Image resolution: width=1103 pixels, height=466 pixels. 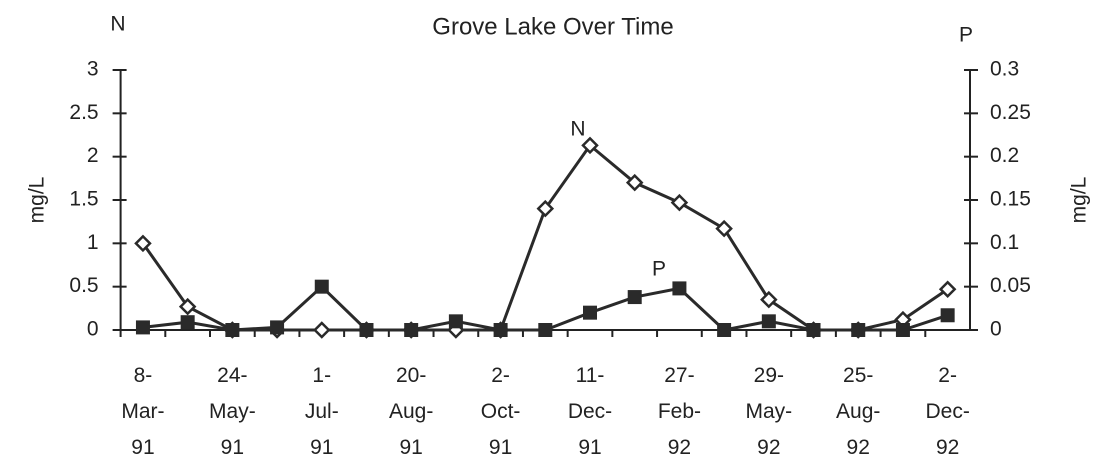 What do you see at coordinates (1004, 155) in the screenshot?
I see `y2-tick-label: 0.2` at bounding box center [1004, 155].